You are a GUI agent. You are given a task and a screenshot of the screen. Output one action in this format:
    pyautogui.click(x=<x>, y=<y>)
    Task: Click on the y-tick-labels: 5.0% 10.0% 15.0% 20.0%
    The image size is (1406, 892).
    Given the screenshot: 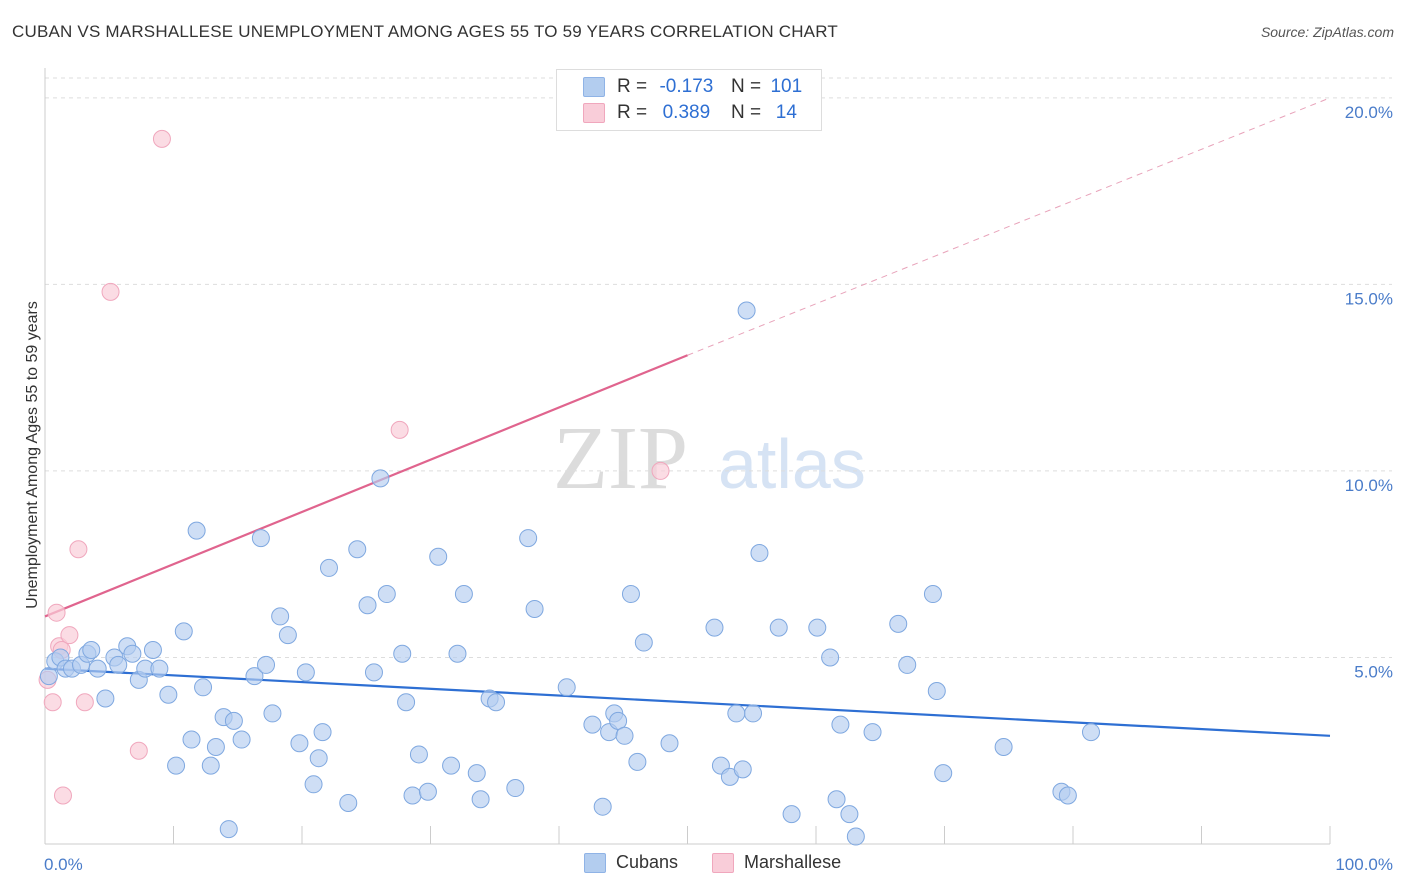 What is the action you would take?
    pyautogui.click(x=1369, y=392)
    